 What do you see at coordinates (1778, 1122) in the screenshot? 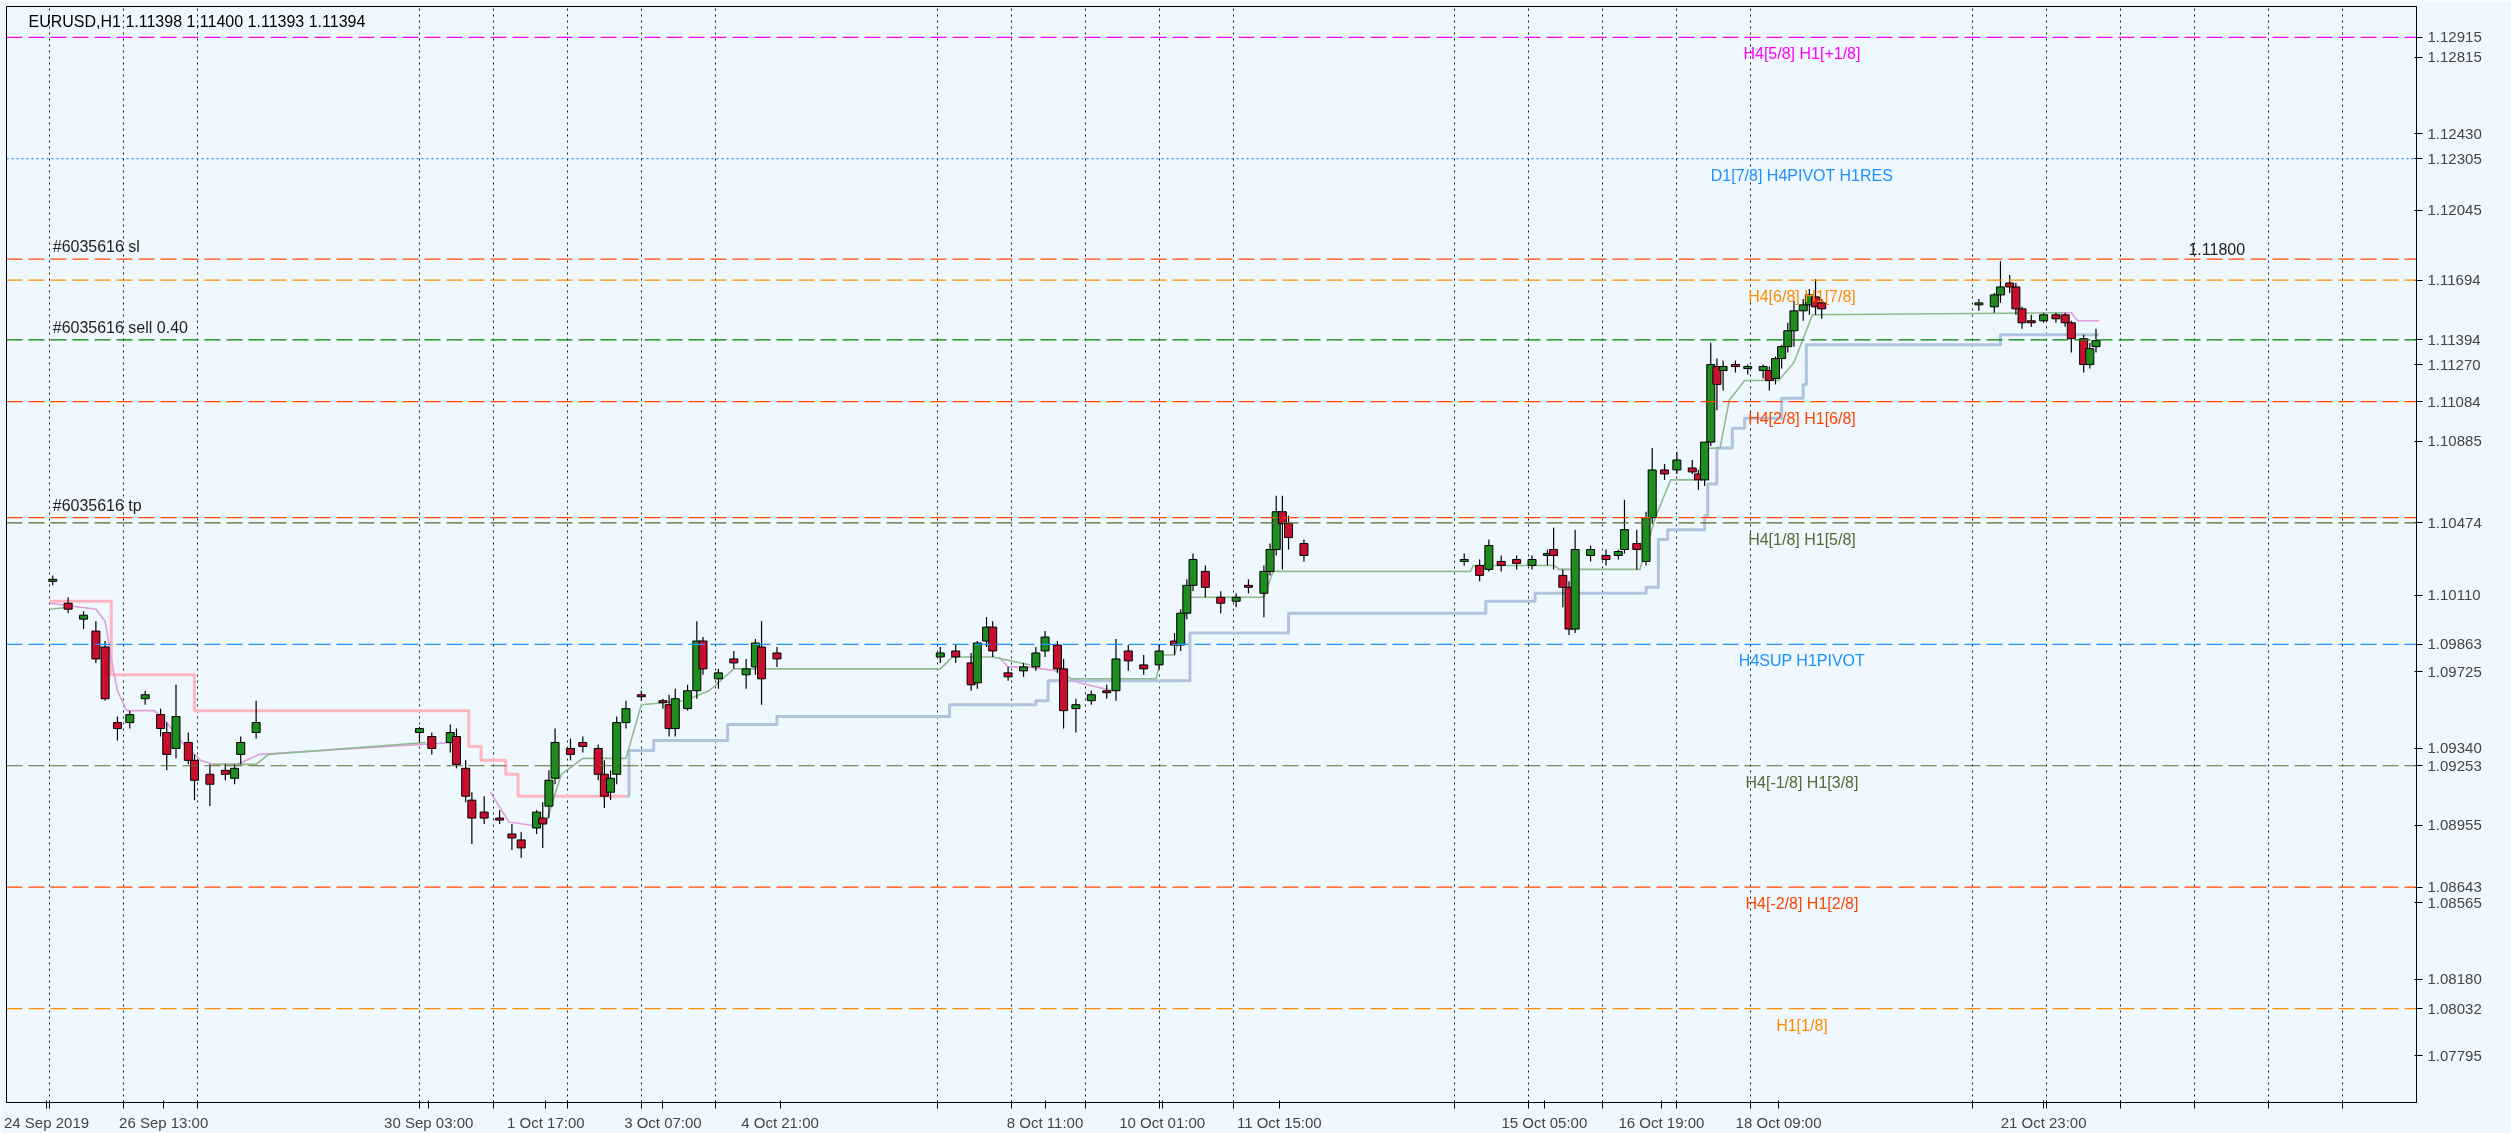
I see `x-tick-label: 18 Oct 09:00` at bounding box center [1778, 1122].